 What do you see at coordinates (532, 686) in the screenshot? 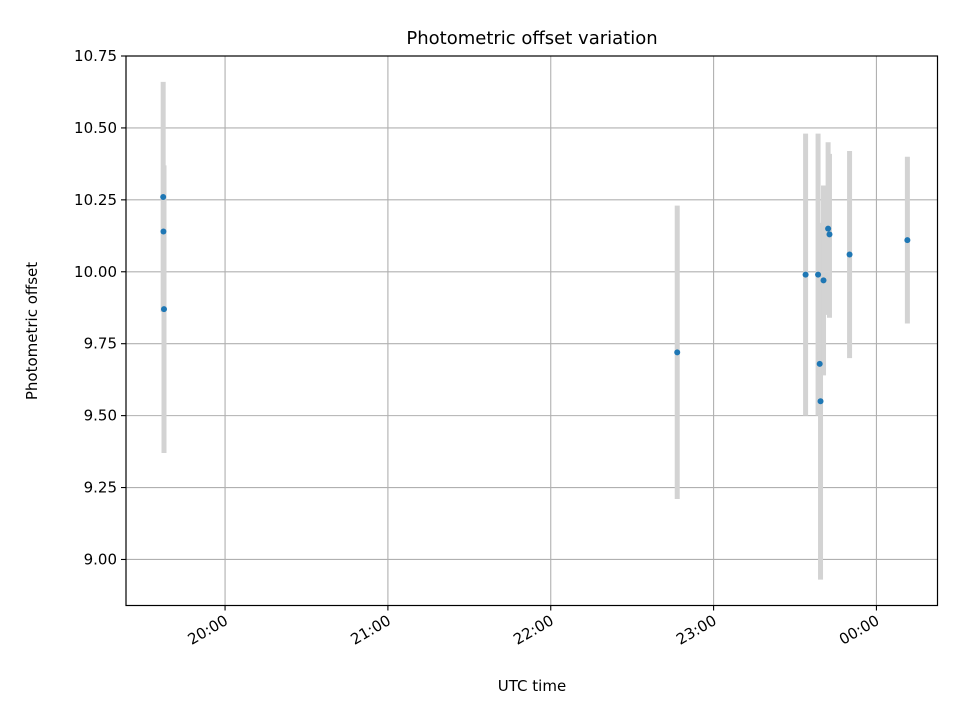
I see `x-axis-label: UTC time` at bounding box center [532, 686].